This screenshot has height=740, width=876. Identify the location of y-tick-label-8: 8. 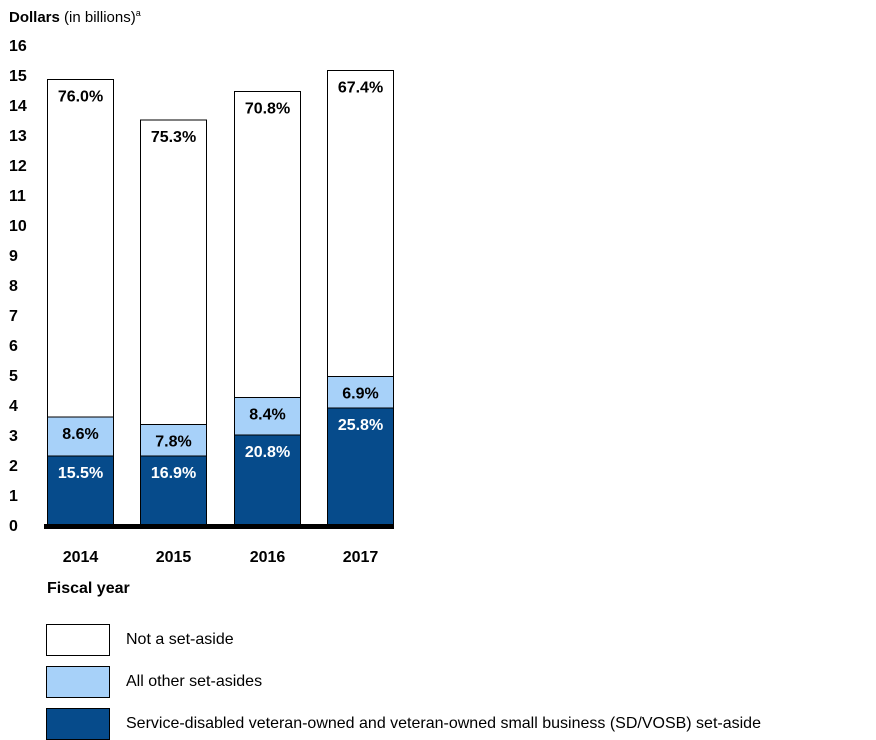
(13, 286).